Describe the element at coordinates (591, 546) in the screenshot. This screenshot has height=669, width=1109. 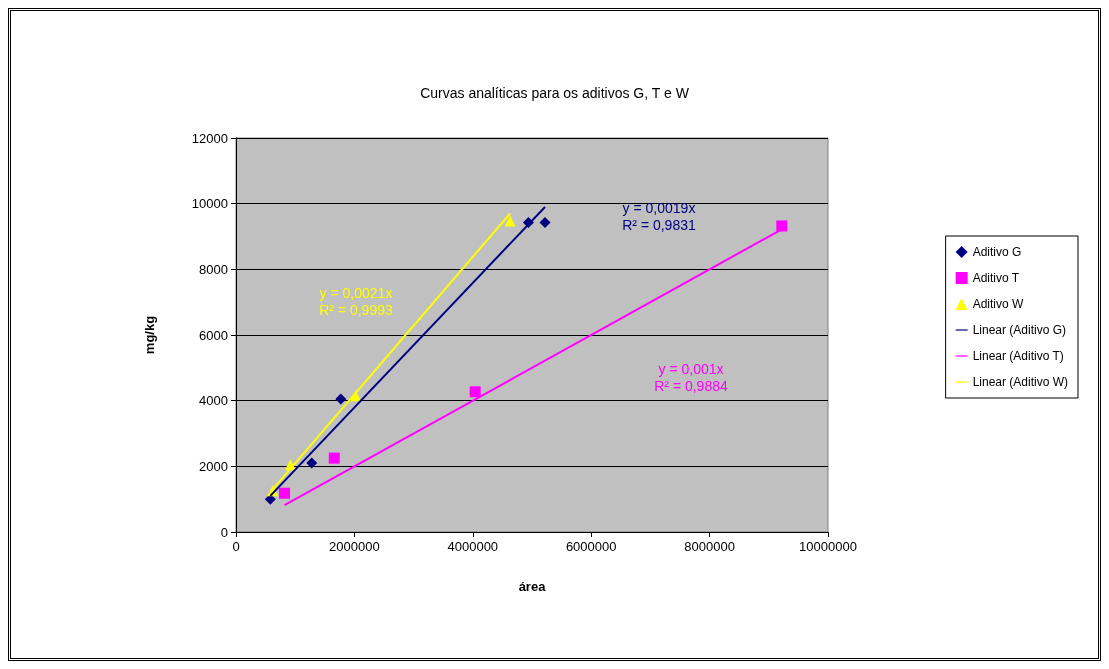
I see `x-tick-label: 6000000` at that location.